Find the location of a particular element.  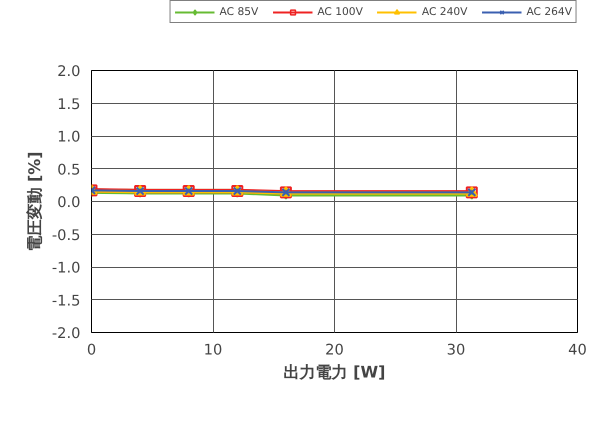

y-tick-label: -2.0 is located at coordinates (66, 333).